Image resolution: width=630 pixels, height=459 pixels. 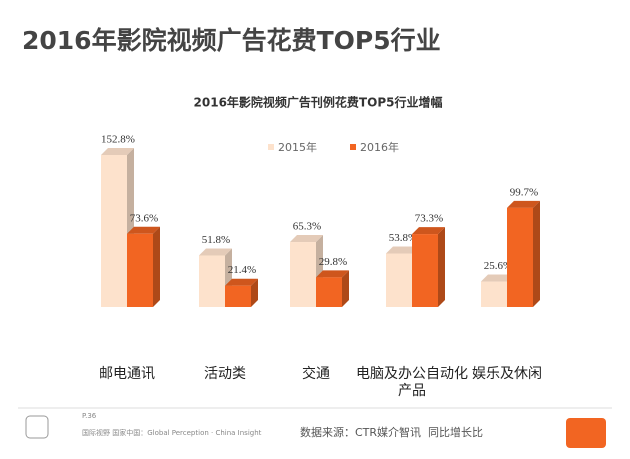 I want to click on logo, so click(x=37, y=427).